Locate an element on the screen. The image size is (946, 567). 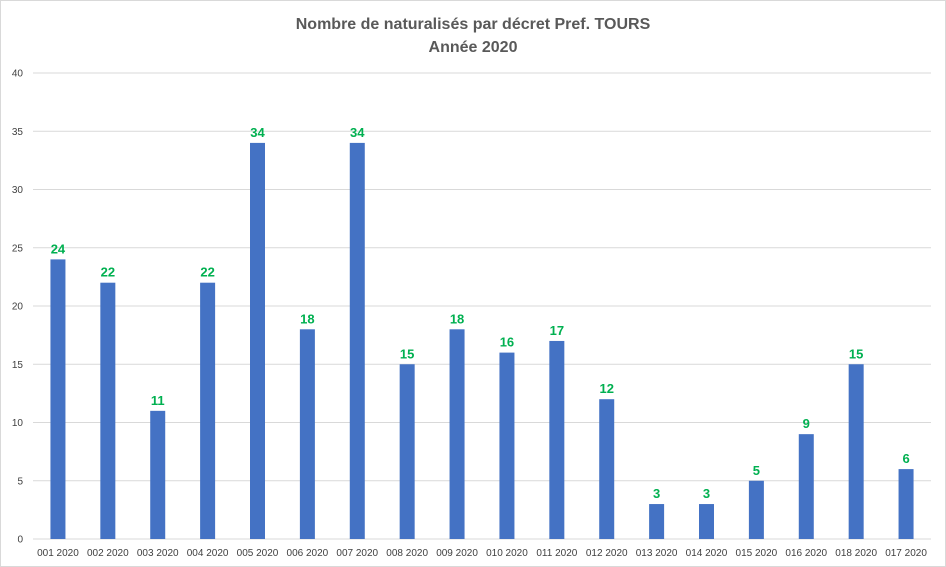
bar-014-2020 is located at coordinates (706, 521).